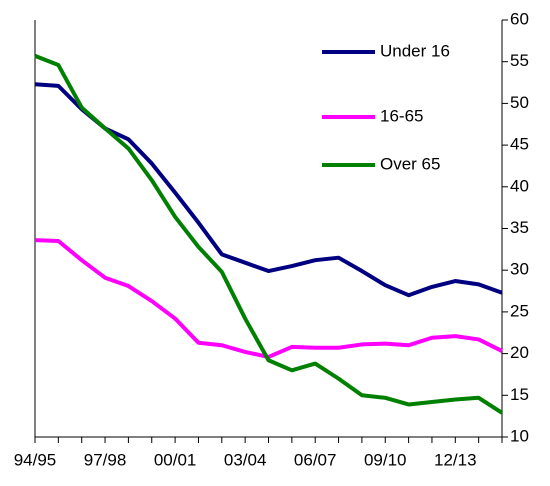  I want to click on legend-label: Under 16, so click(415, 50).